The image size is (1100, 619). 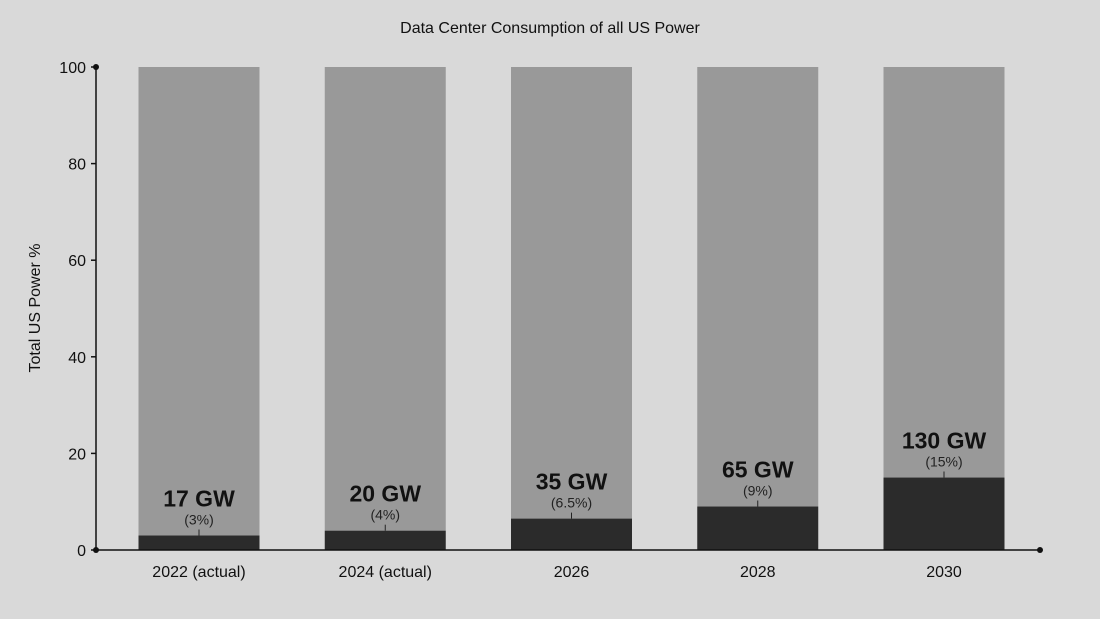 I want to click on data-label-gw-3: 65 GW, so click(x=758, y=470).